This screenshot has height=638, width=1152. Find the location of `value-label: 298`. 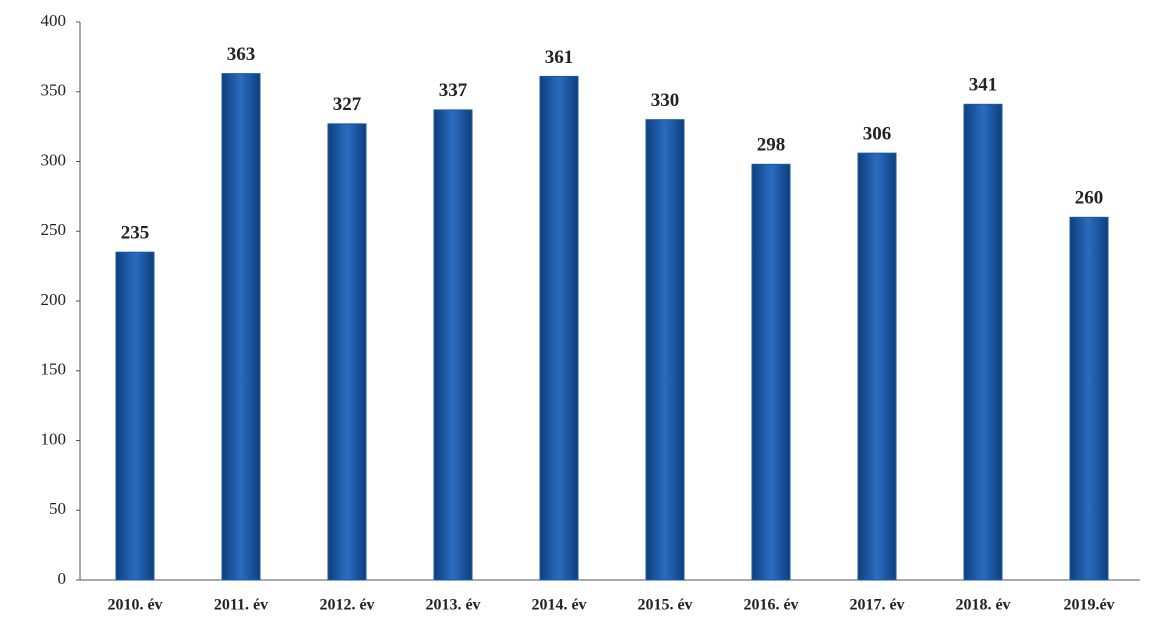

value-label: 298 is located at coordinates (771, 145).